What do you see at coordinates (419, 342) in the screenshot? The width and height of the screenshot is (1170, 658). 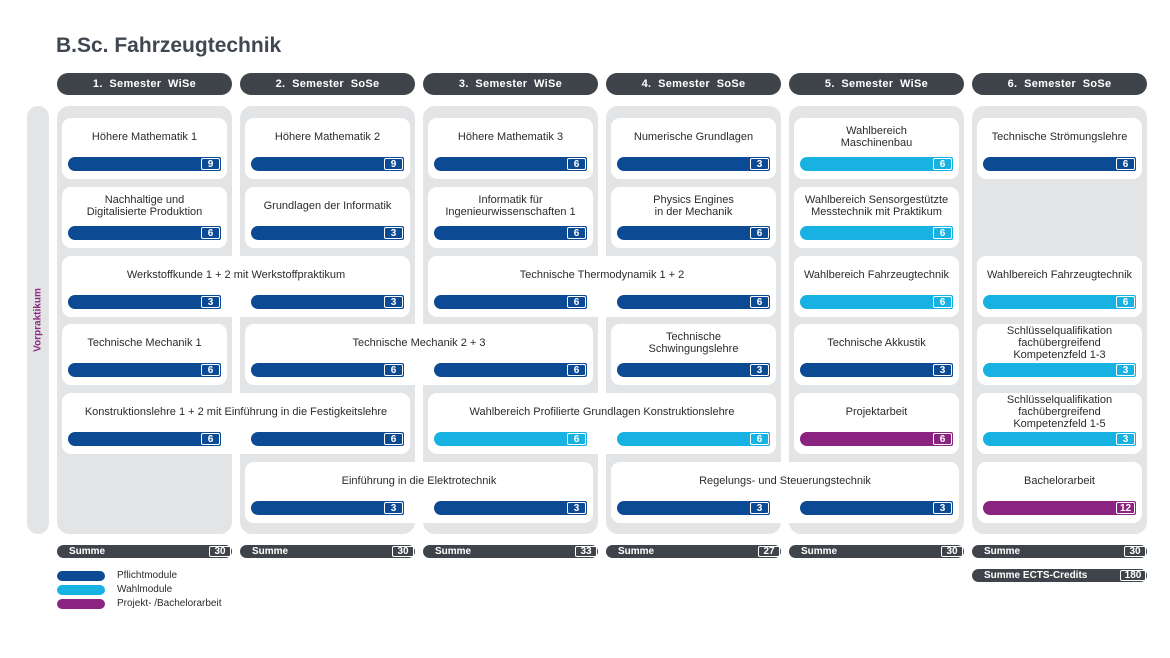 I see `module-title: Technische Mechanik 2 + 3` at bounding box center [419, 342].